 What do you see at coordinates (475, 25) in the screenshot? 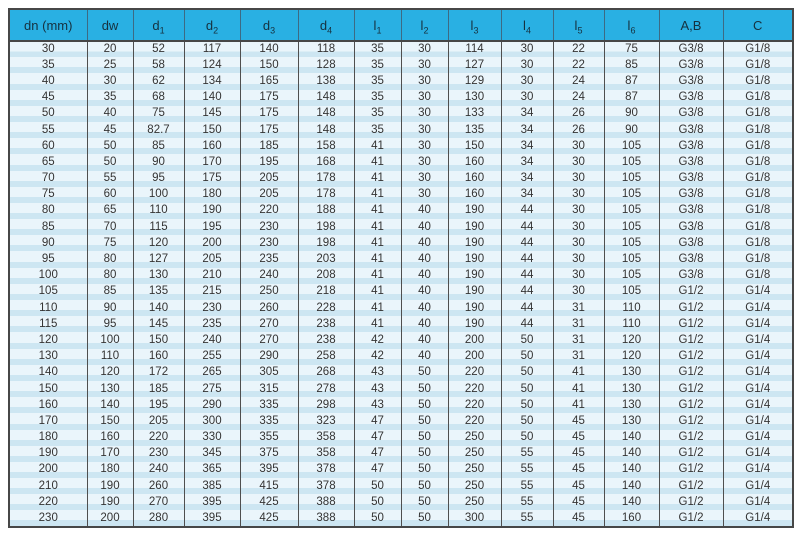
I see `column-header-l3: l3` at bounding box center [475, 25].